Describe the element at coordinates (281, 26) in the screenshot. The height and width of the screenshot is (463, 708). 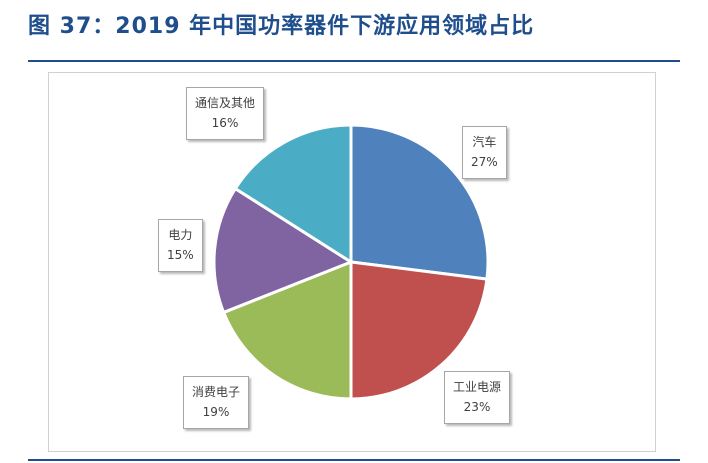
I see `figure-title: 图 37：2019 年中国功率器件下游应用领域占比` at that location.